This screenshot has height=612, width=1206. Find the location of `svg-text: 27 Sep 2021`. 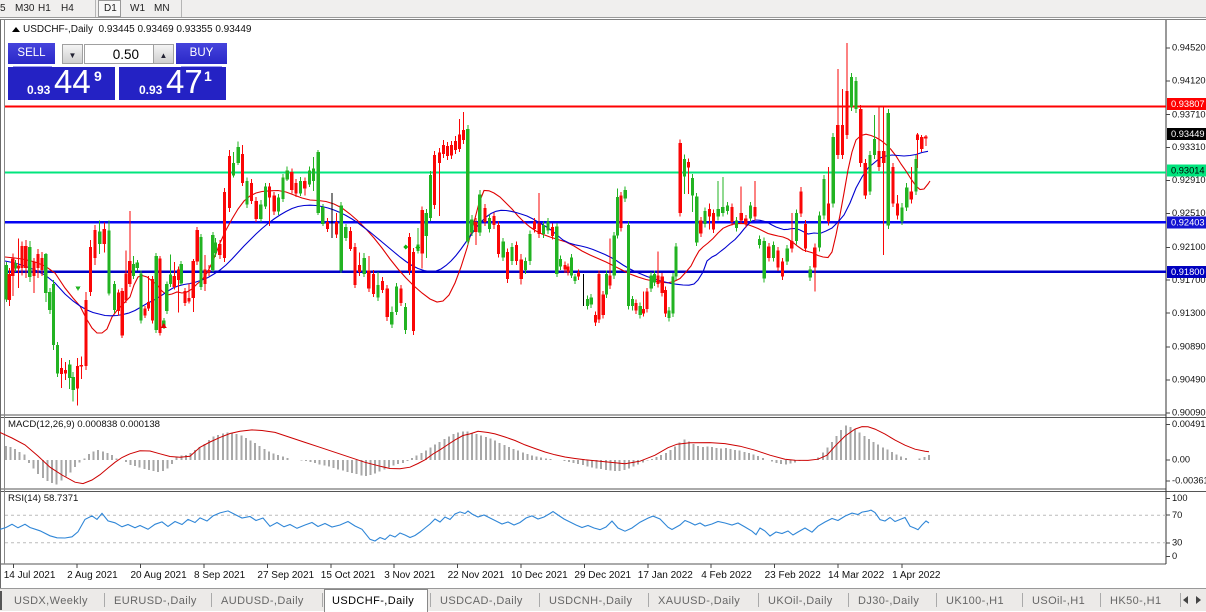

svg-text: 27 Sep 2021 is located at coordinates (285, 575).